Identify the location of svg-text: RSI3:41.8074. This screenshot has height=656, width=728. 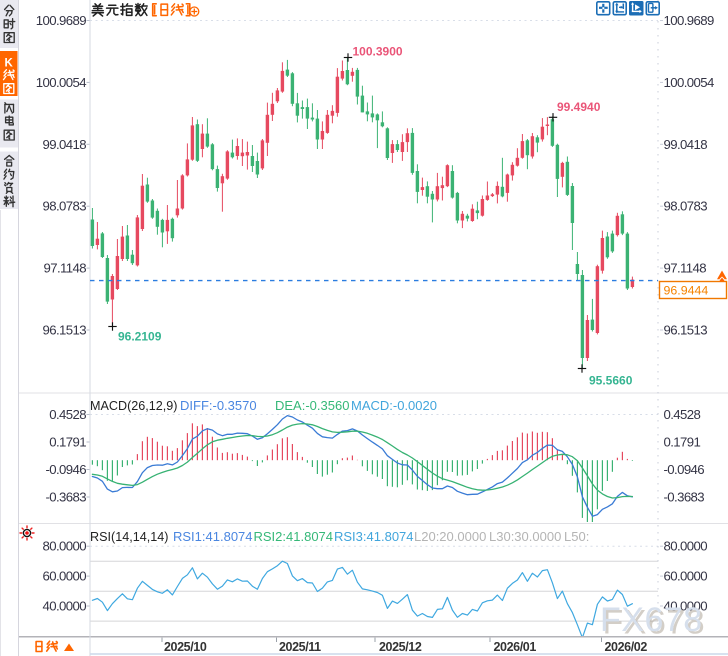
(374, 536).